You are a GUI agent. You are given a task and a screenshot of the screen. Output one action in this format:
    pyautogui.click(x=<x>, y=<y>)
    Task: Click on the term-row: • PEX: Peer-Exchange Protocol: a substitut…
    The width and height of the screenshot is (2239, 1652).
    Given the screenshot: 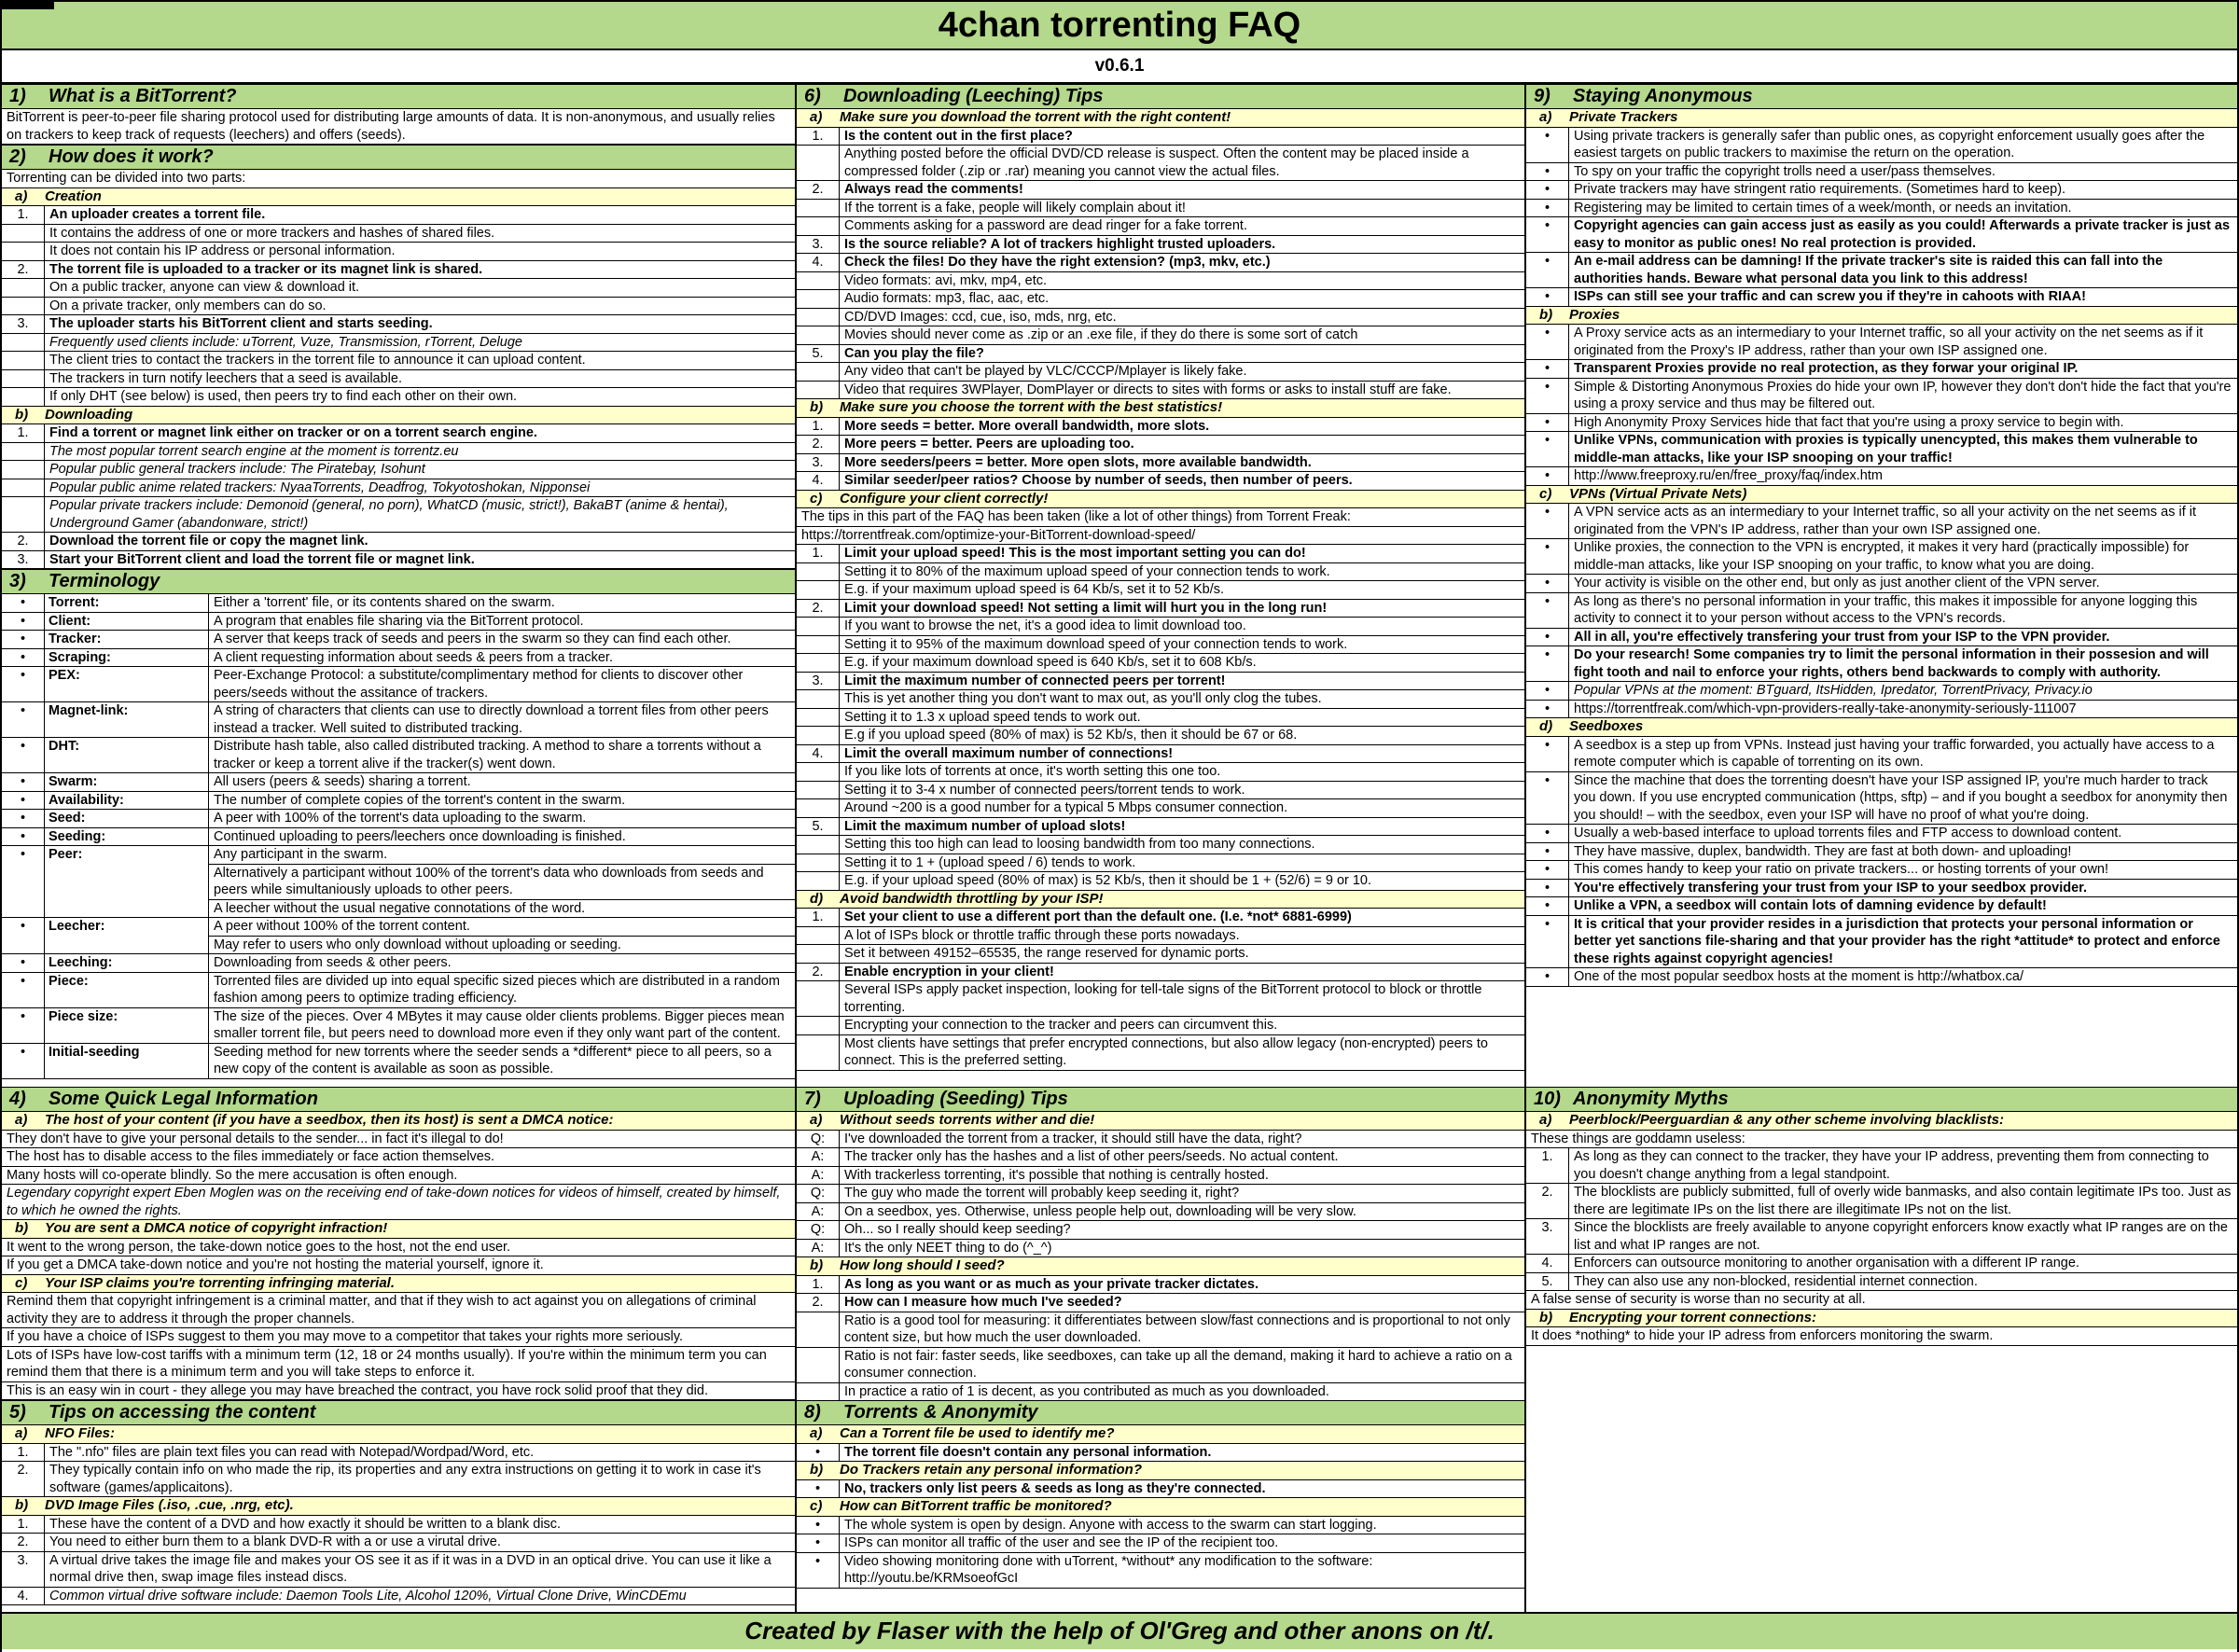 What is the action you would take?
    pyautogui.click(x=398, y=685)
    